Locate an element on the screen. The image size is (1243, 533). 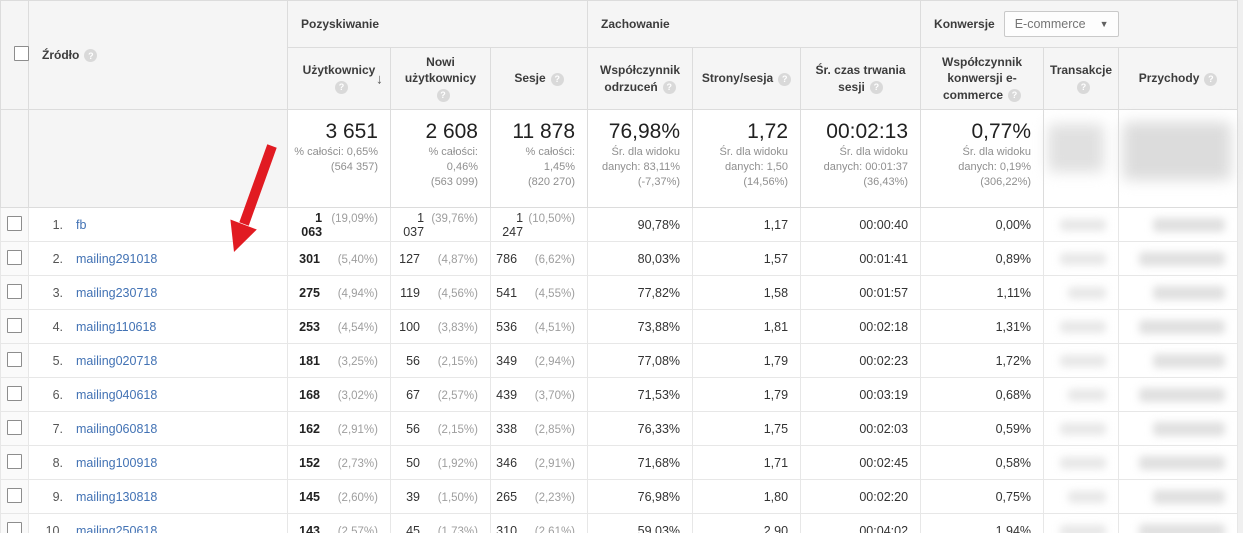
sessions-cell: 346 (2,91%) is located at coordinates (539, 462).